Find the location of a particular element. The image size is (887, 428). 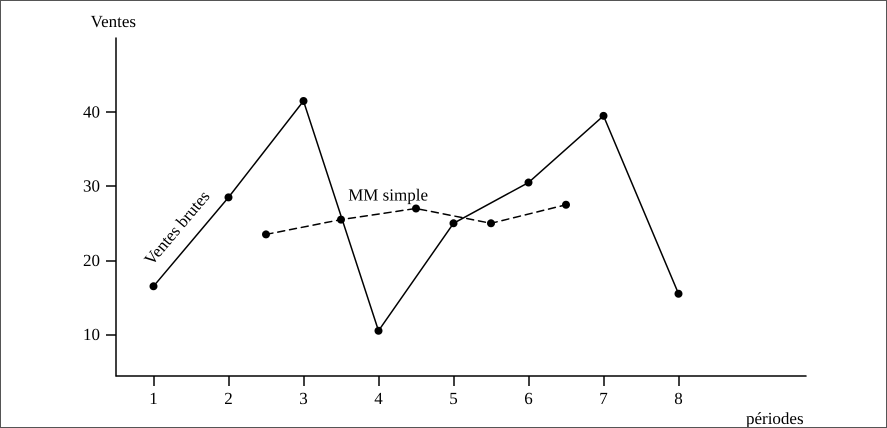

y-tick-label: 30 is located at coordinates (91, 186).